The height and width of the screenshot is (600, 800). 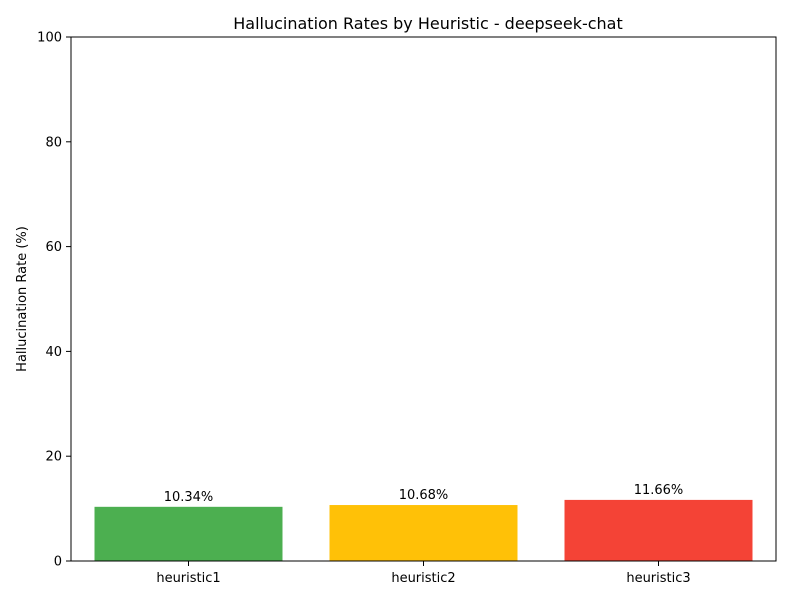 What do you see at coordinates (49, 38) in the screenshot?
I see `y-tick-label-100: 100` at bounding box center [49, 38].